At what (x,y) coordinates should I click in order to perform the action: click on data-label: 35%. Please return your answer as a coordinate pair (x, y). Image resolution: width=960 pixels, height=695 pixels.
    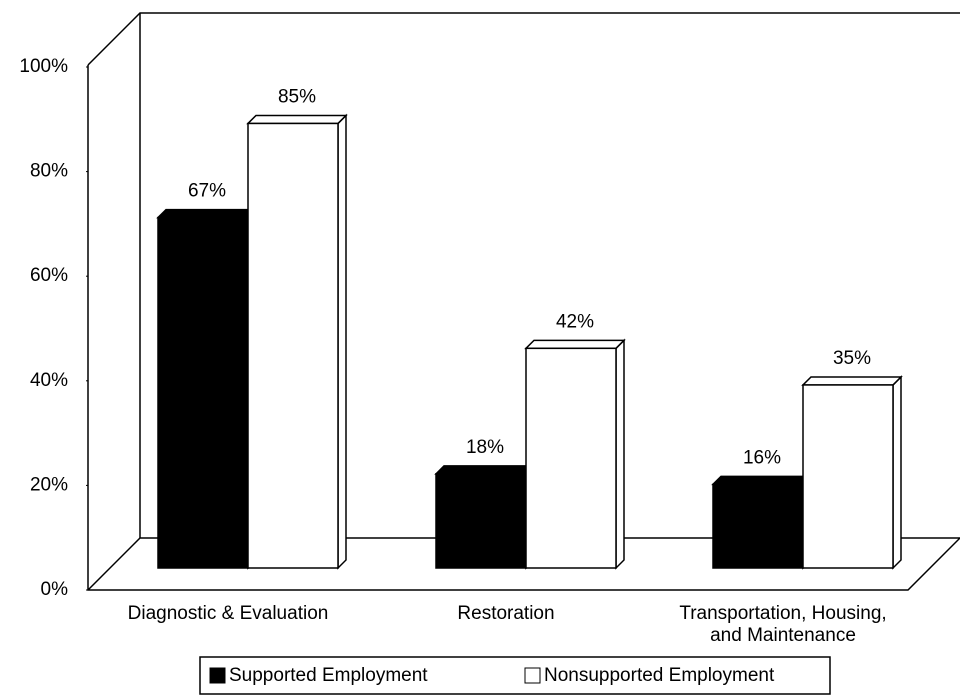
    Looking at the image, I should click on (852, 358).